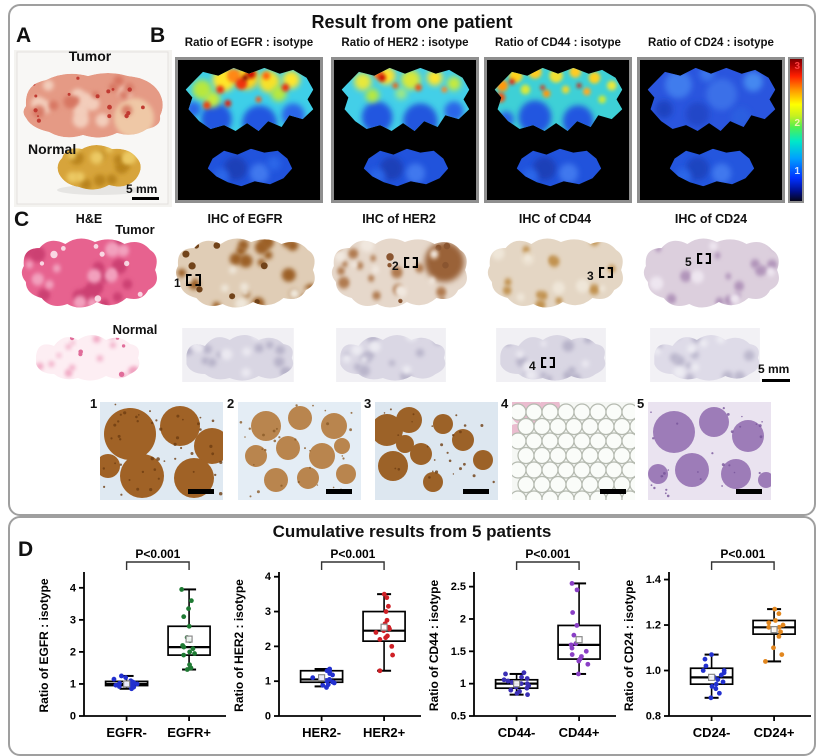 Image resolution: width=824 pixels, height=756 pixels. What do you see at coordinates (145, 198) in the screenshot?
I see `panel-a-scalebar` at bounding box center [145, 198].